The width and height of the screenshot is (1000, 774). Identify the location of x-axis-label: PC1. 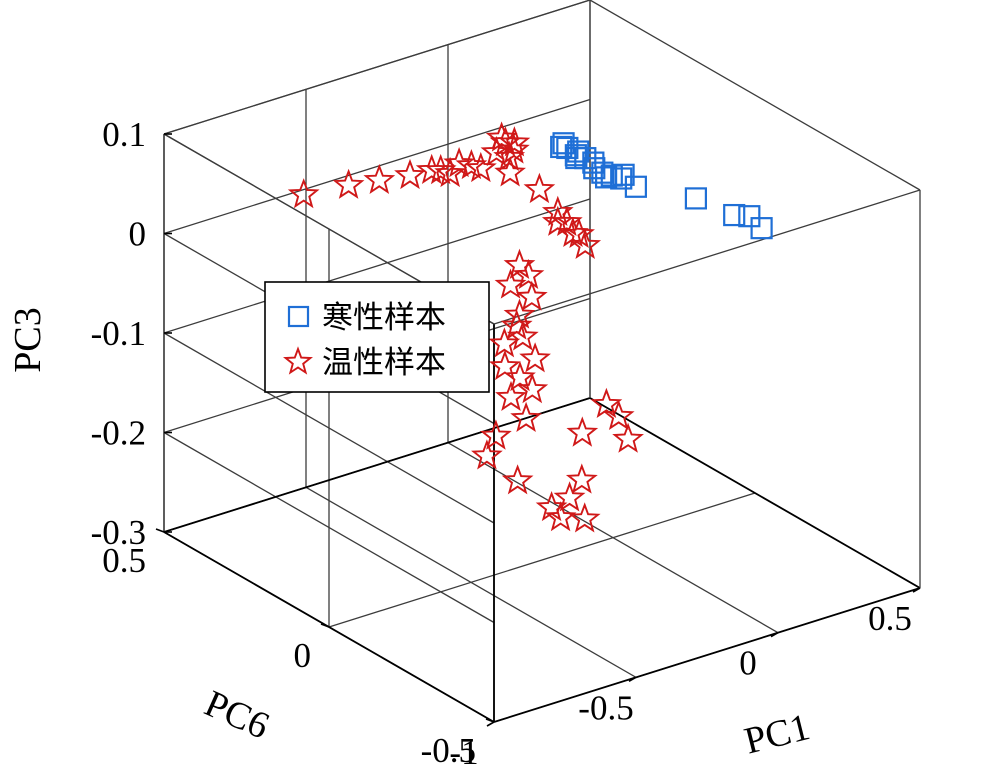
(777, 734).